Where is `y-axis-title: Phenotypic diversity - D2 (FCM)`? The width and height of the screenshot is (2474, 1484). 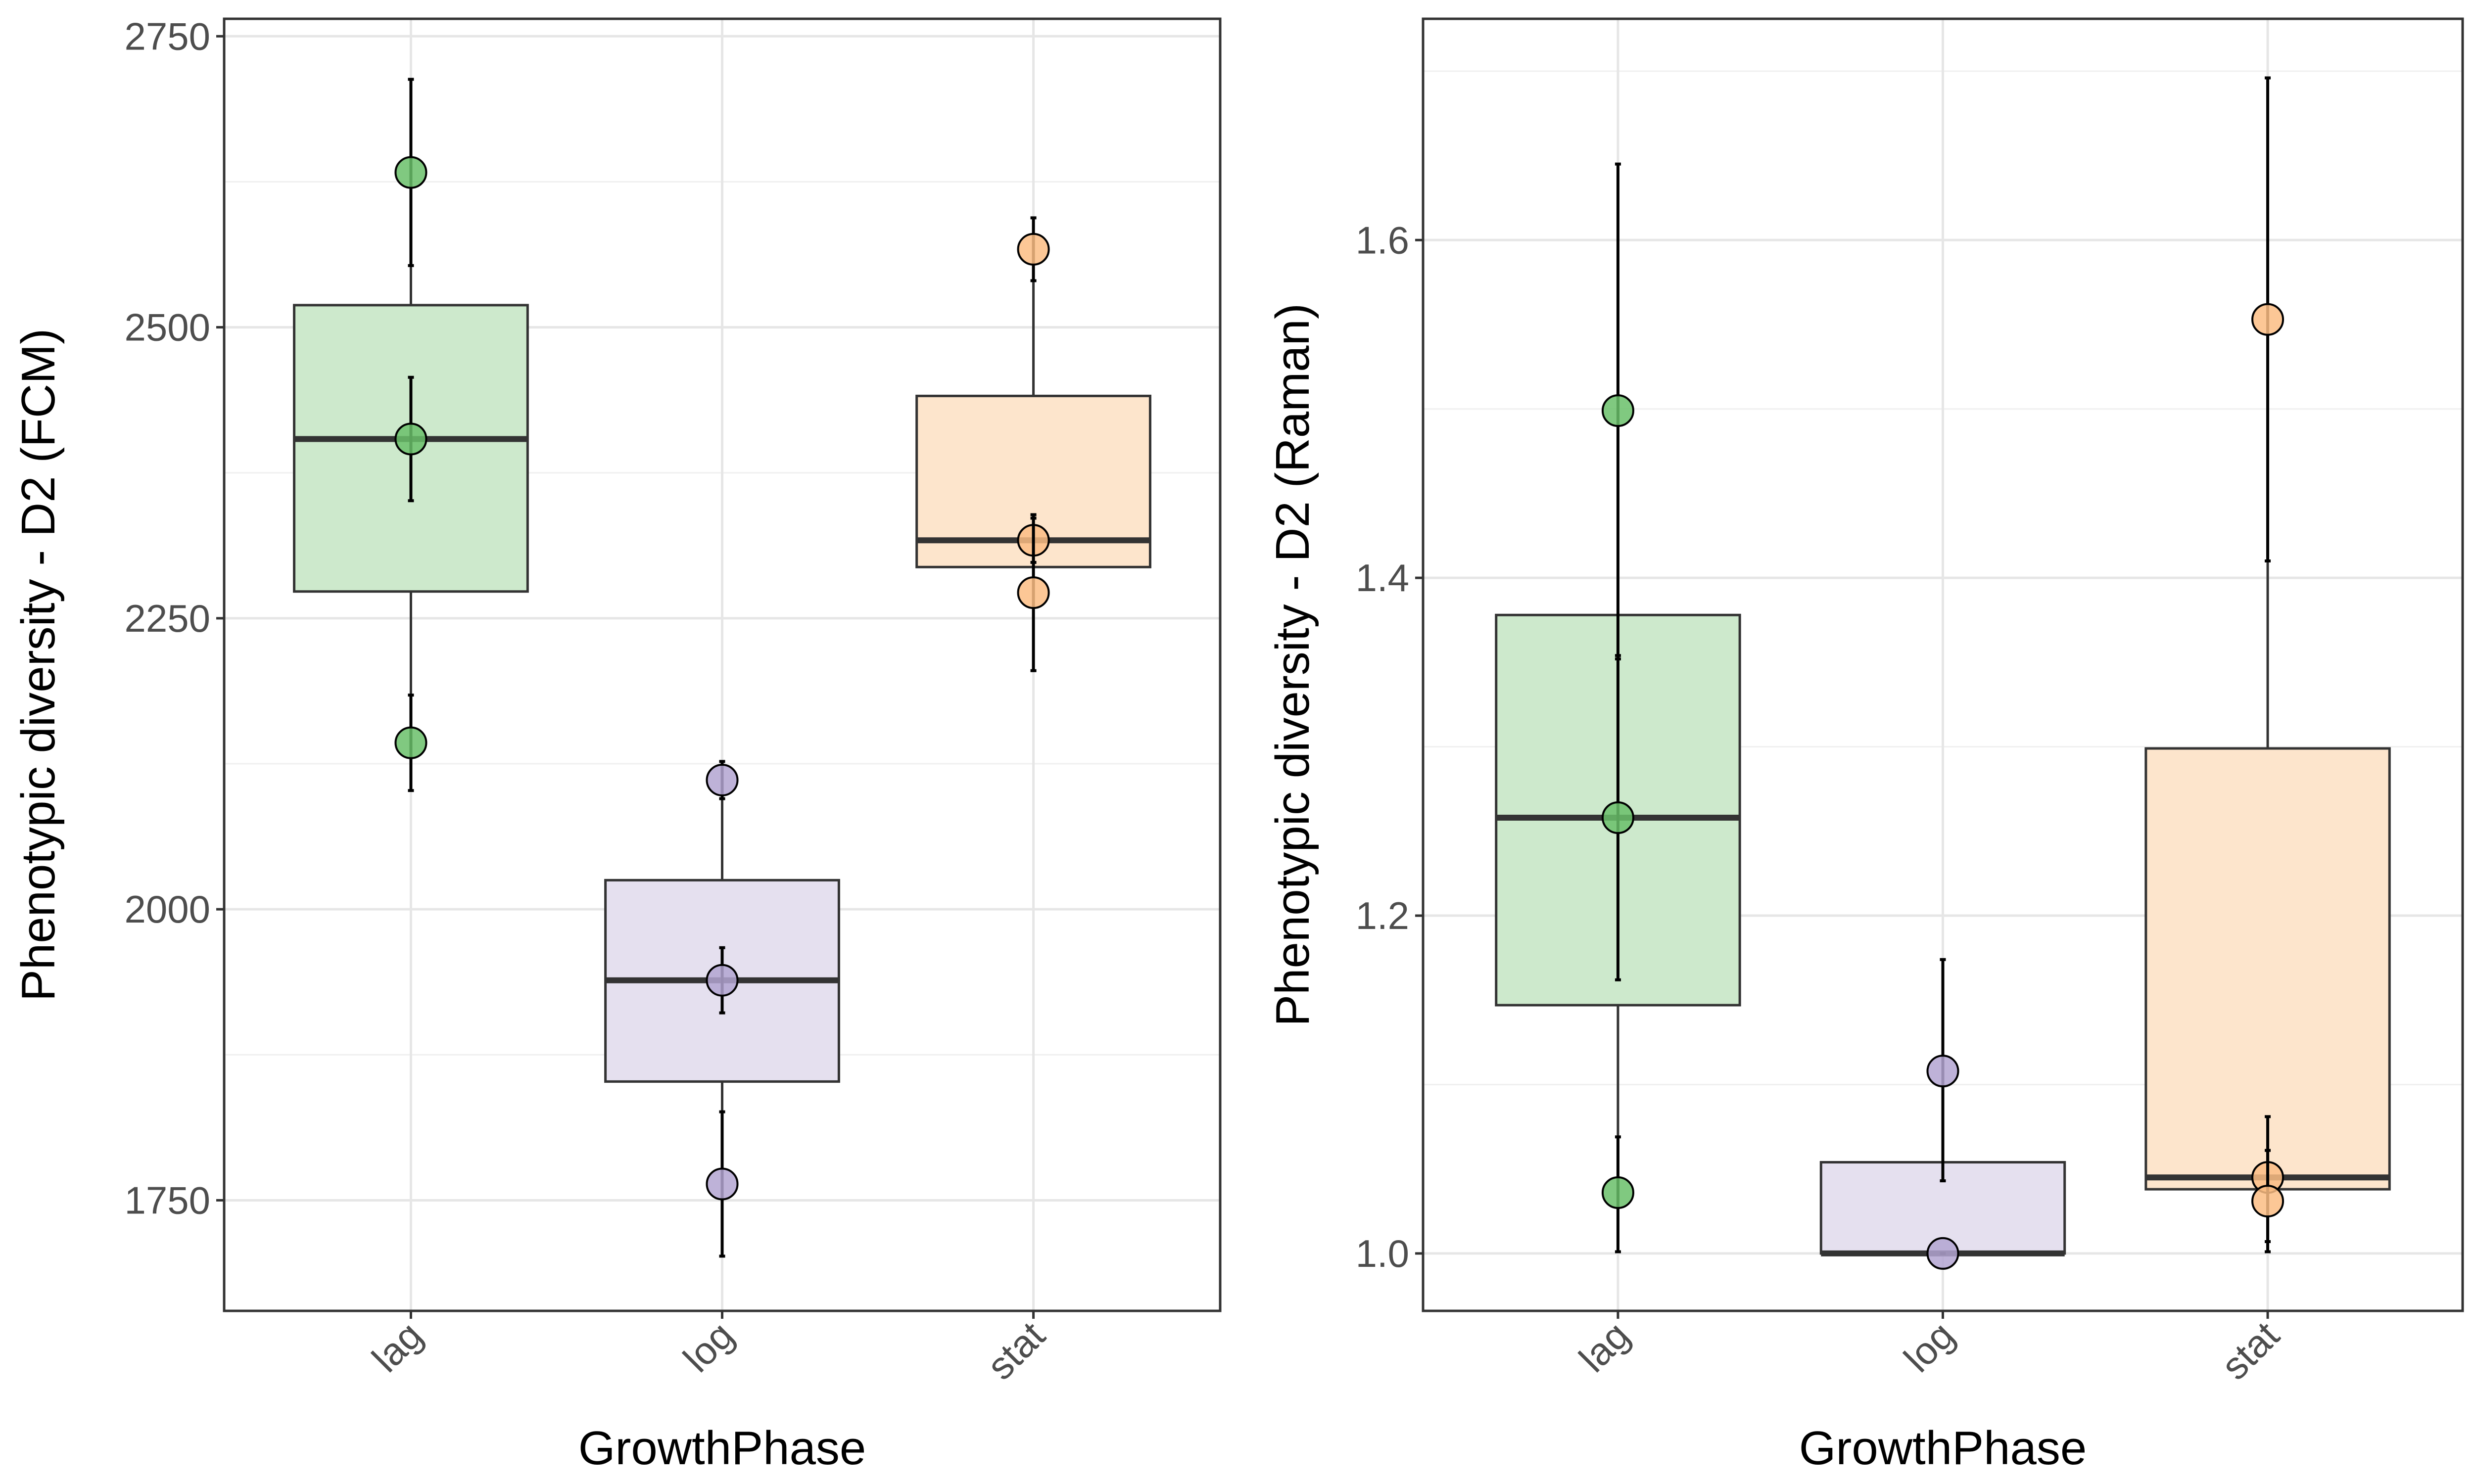 y-axis-title: Phenotypic diversity - D2 (FCM) is located at coordinates (39, 664).